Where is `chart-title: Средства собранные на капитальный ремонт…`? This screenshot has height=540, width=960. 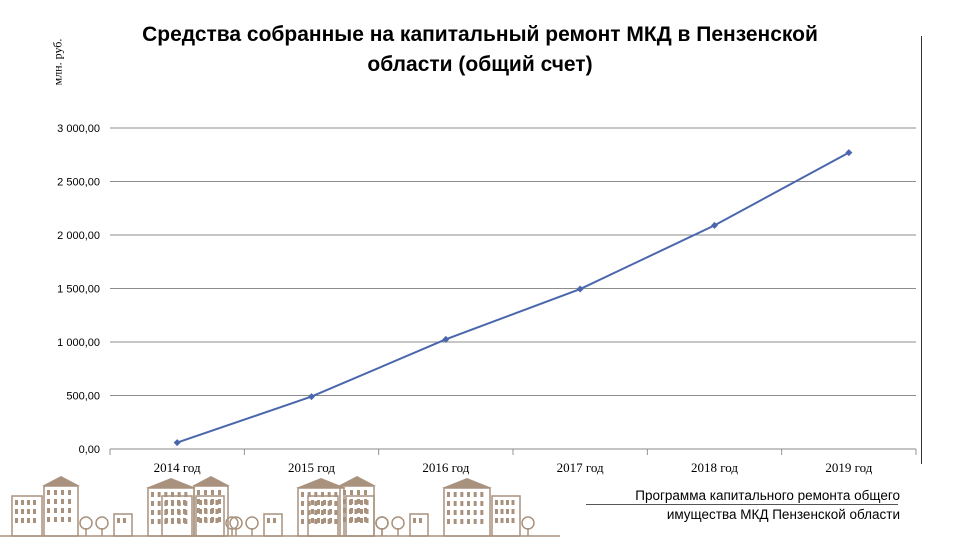 chart-title: Средства собранные на капитальный ремонт… is located at coordinates (480, 49).